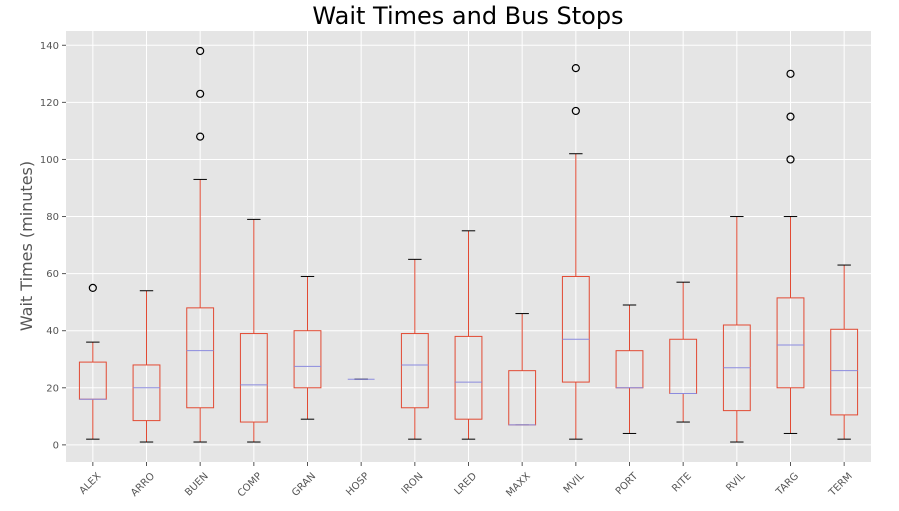 The width and height of the screenshot is (899, 511). Describe the element at coordinates (49, 160) in the screenshot. I see `y-tick-label: 100` at that location.